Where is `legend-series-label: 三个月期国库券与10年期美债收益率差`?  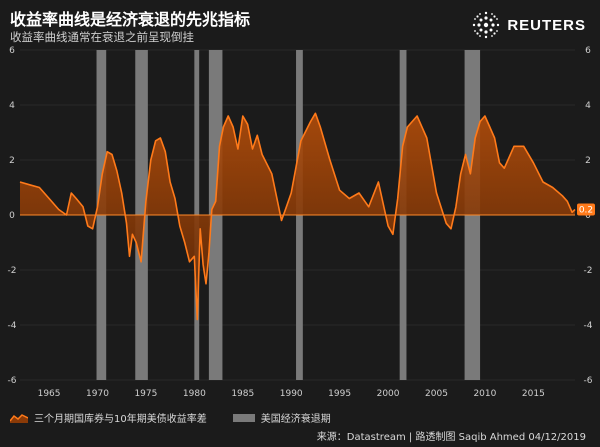 legend-series-label: 三个月期国库券与10年期美债收益率差 is located at coordinates (120, 419).